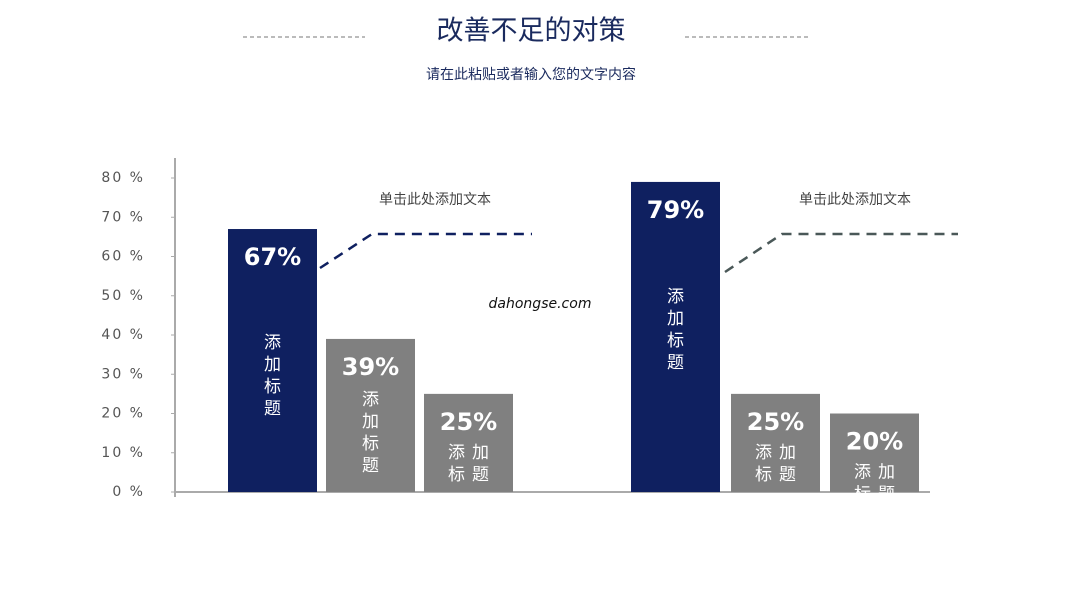  I want to click on value-label: 79%, so click(675, 210).